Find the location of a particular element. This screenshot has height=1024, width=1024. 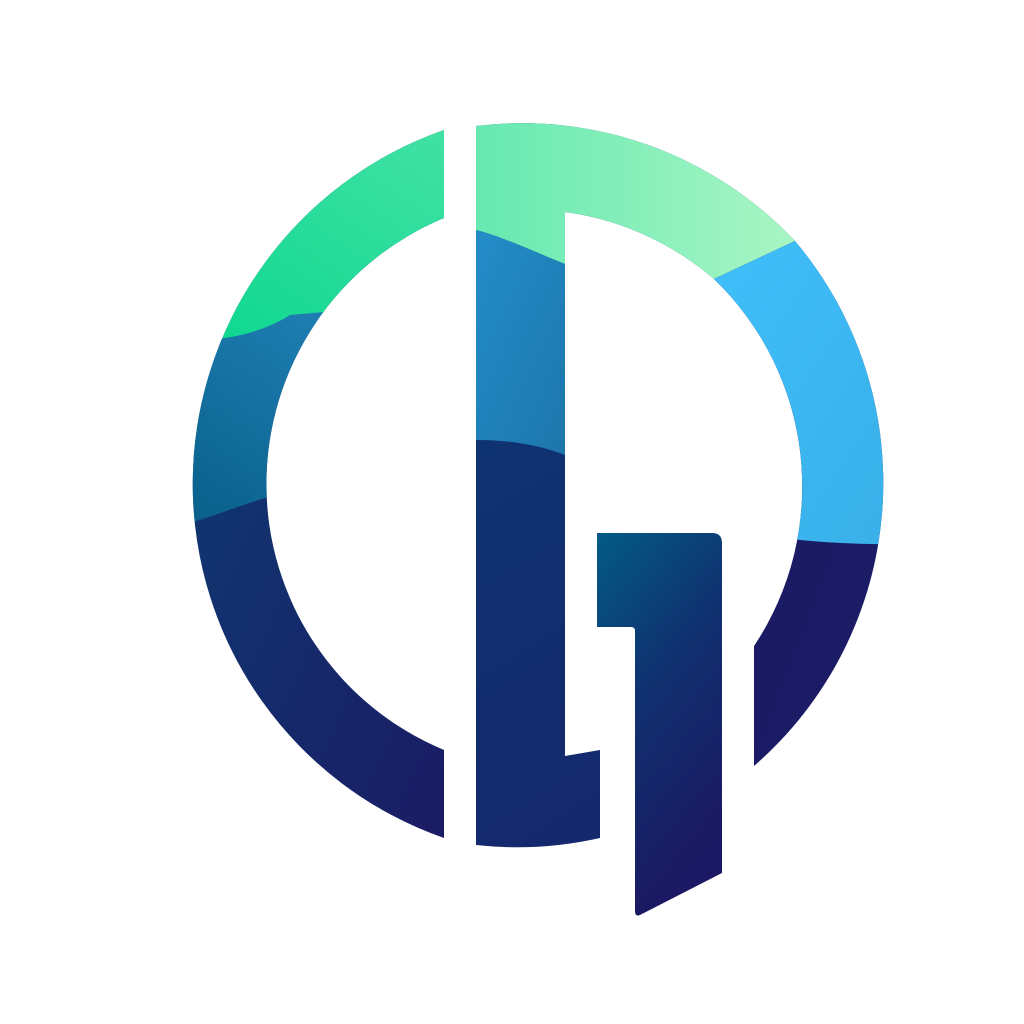

right-arc is located at coordinates (799, 503).